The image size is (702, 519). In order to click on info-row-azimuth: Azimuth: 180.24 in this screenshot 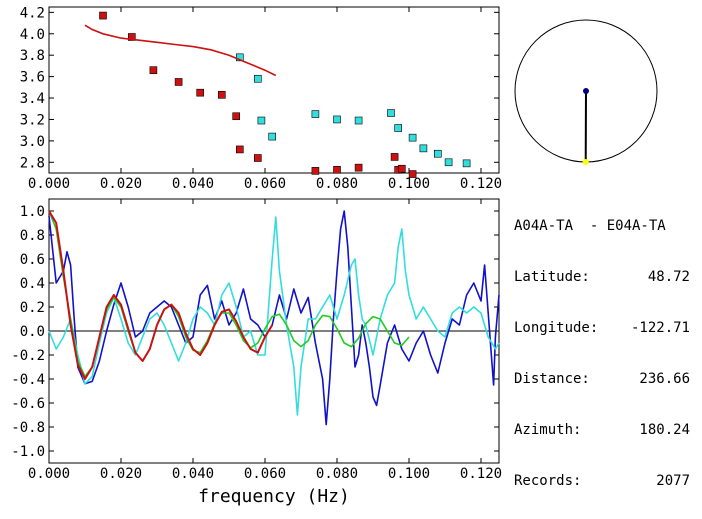, I will do `click(602, 430)`.